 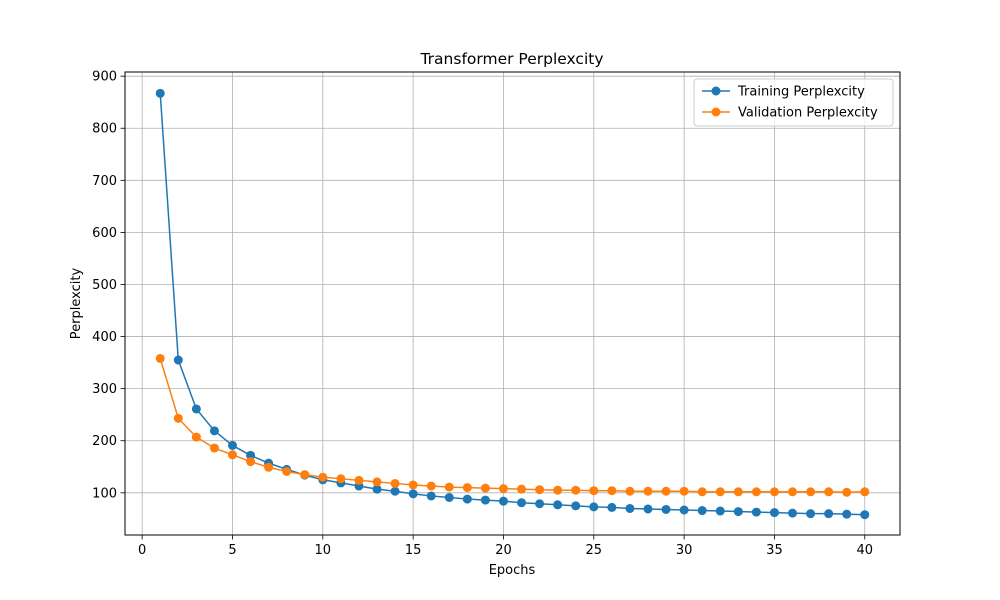 What do you see at coordinates (104, 493) in the screenshot?
I see `y-tick-label: 100` at bounding box center [104, 493].